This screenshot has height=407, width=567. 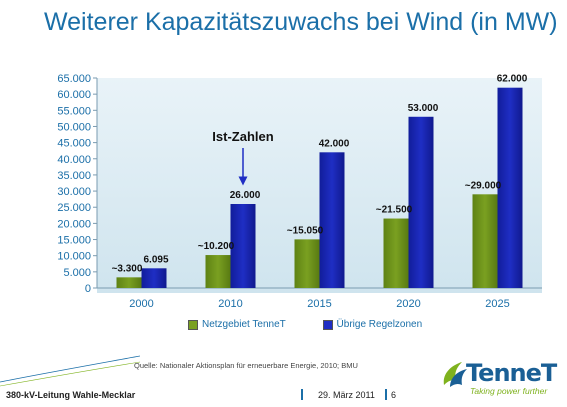 I want to click on tennet-logo: TenneT Taking power further, so click(x=501, y=379).